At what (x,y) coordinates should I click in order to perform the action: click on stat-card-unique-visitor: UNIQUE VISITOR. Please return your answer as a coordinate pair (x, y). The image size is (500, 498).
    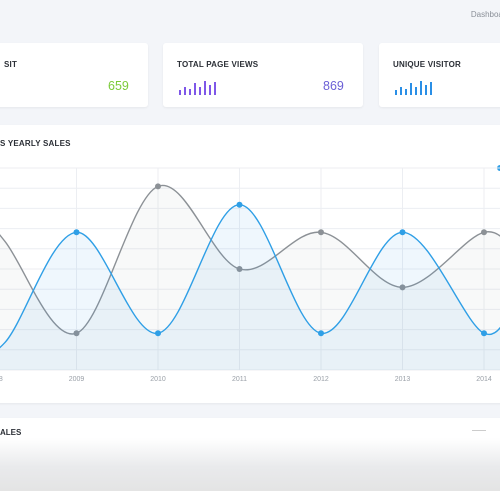
    Looking at the image, I should click on (439, 75).